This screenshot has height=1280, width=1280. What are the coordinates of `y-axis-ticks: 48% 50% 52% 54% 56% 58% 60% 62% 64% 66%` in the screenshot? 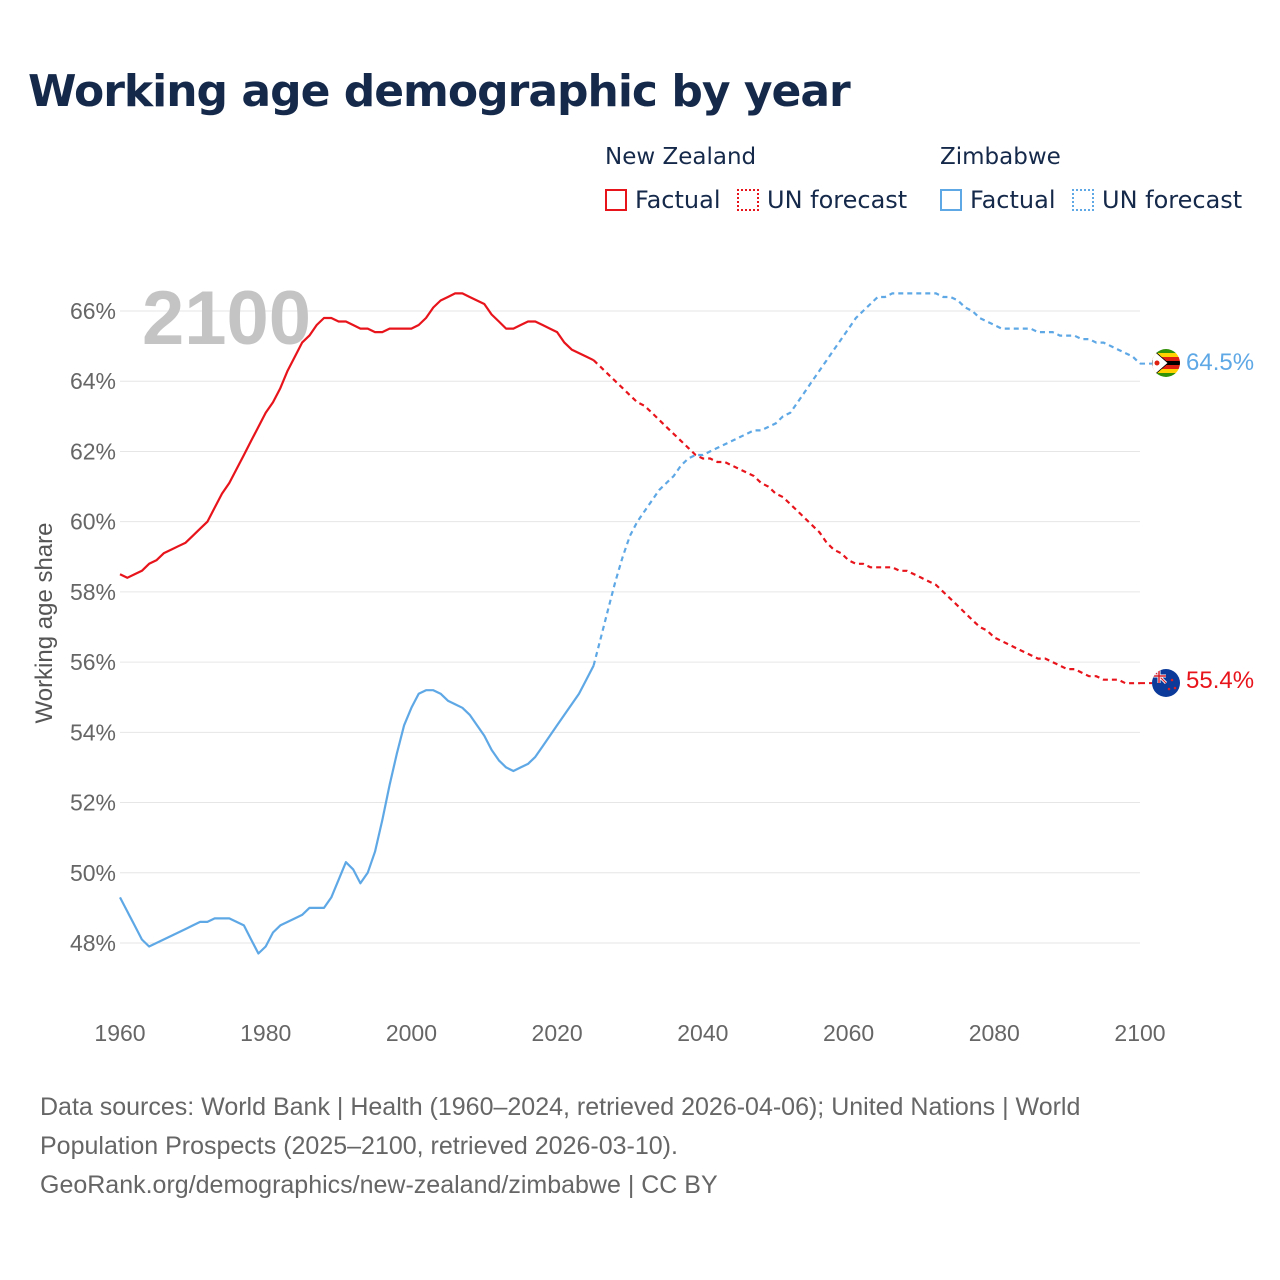 It's located at (93, 627).